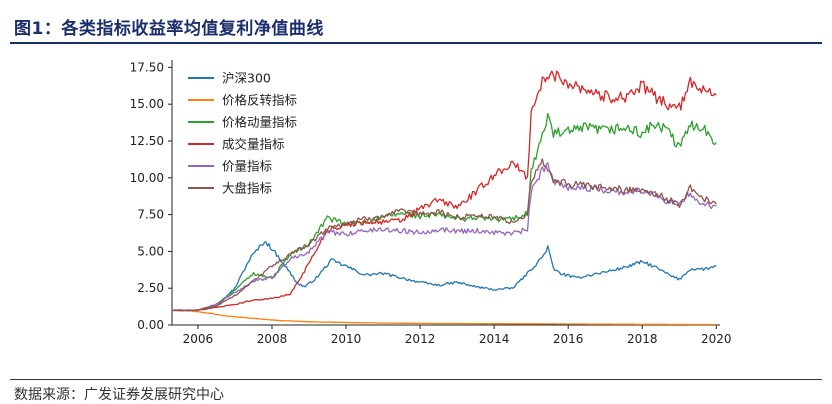 This screenshot has height=404, width=832. What do you see at coordinates (247, 166) in the screenshot?
I see `legend-label-4: 价量指标` at bounding box center [247, 166].